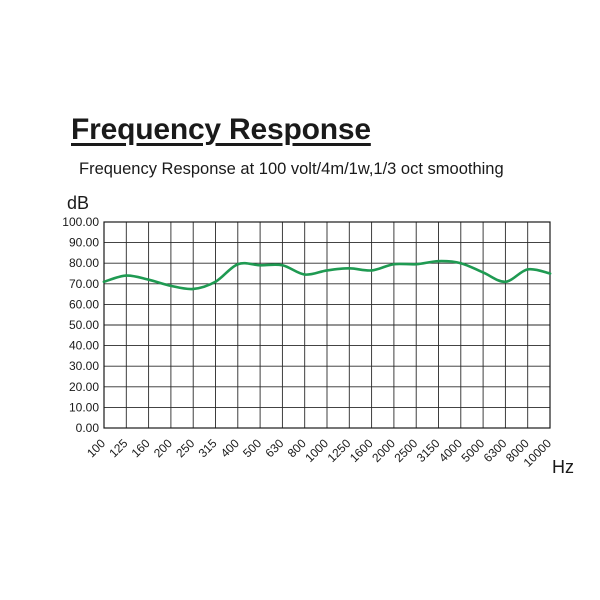  What do you see at coordinates (316, 450) in the screenshot?
I see `x-tick-label: 1000` at bounding box center [316, 450].